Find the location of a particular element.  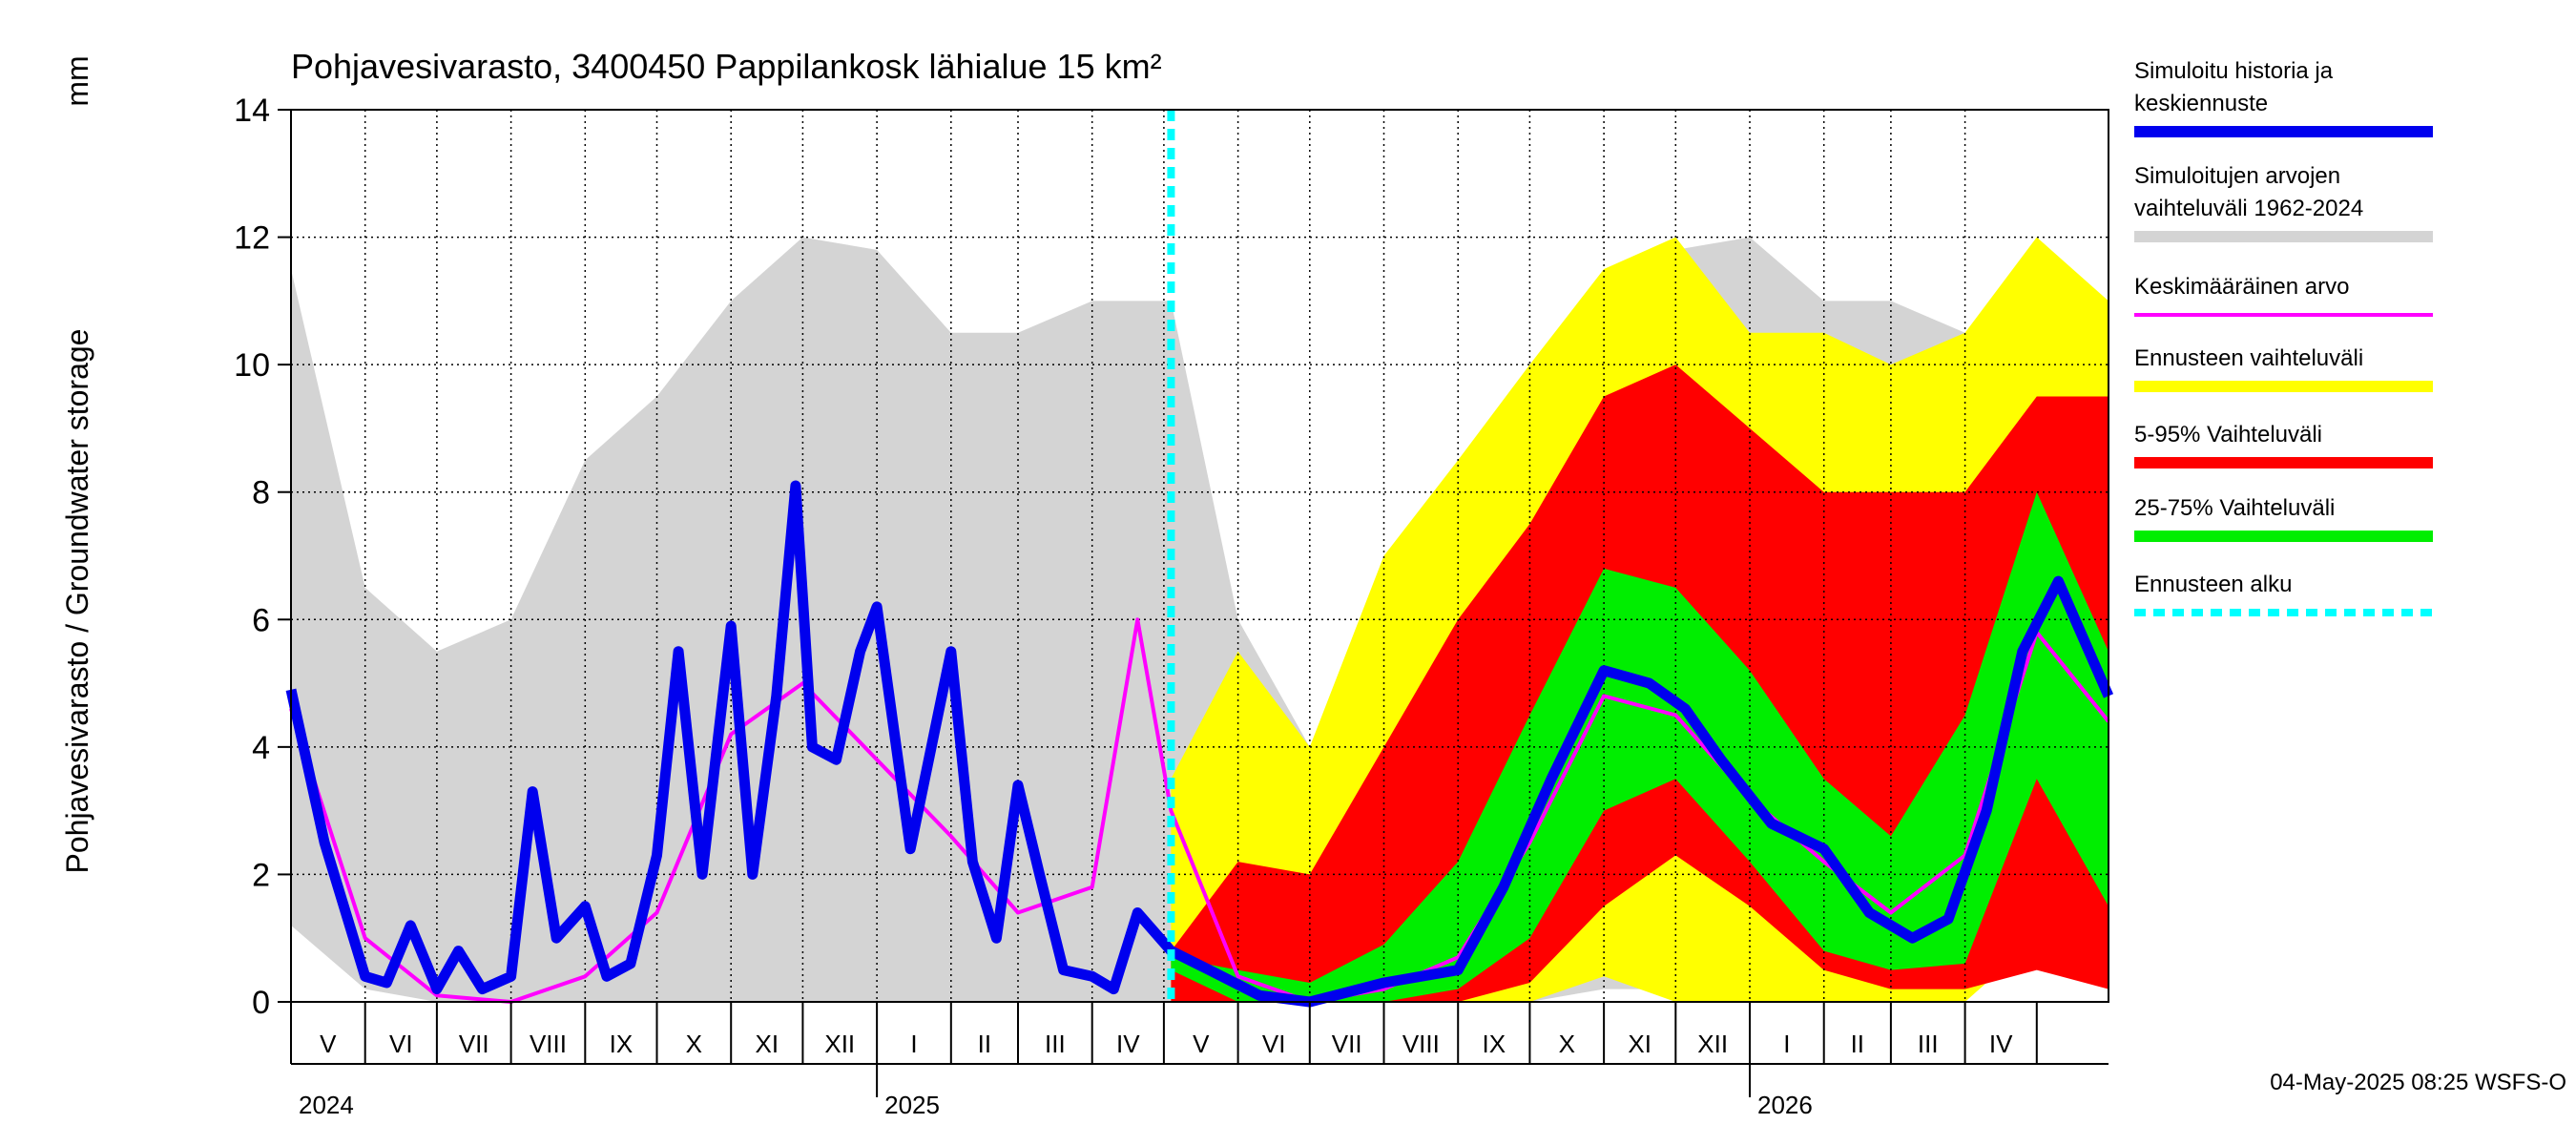

y-tick-label: 2 is located at coordinates (261, 875).